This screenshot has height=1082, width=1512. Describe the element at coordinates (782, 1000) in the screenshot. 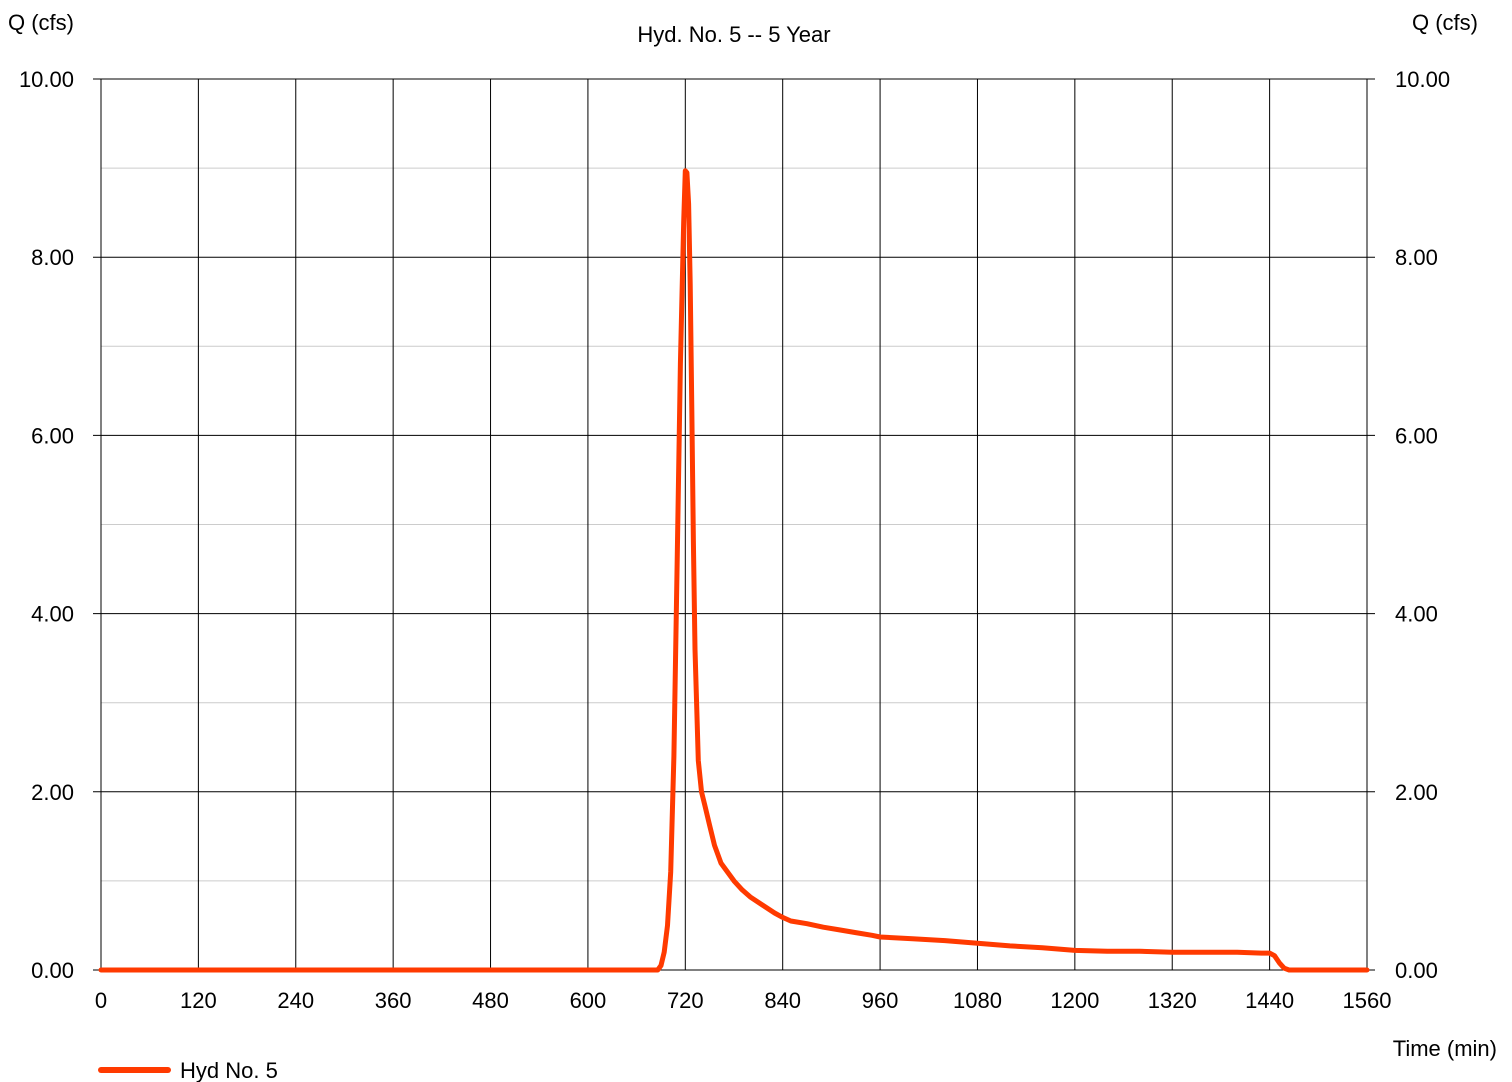

I see `x-tick-label: 840` at that location.